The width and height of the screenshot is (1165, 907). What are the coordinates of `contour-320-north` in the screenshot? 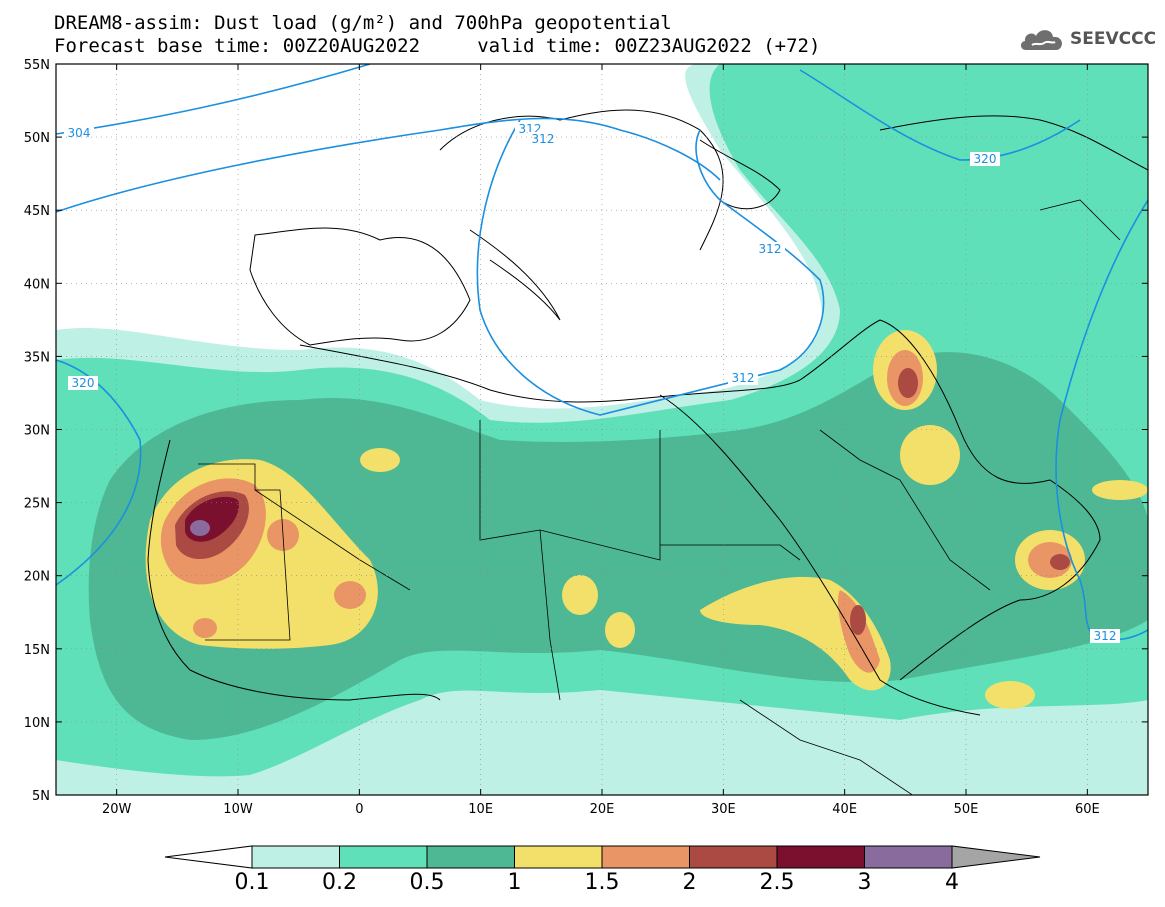 It's located at (940, 115).